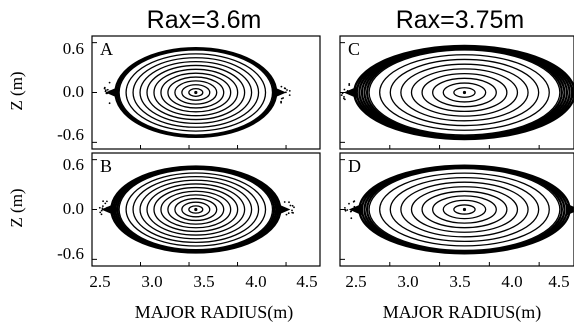 Image resolution: width=574 pixels, height=330 pixels. Describe the element at coordinates (460, 20) in the screenshot. I see `column-title-right: Rax=3.75m` at that location.